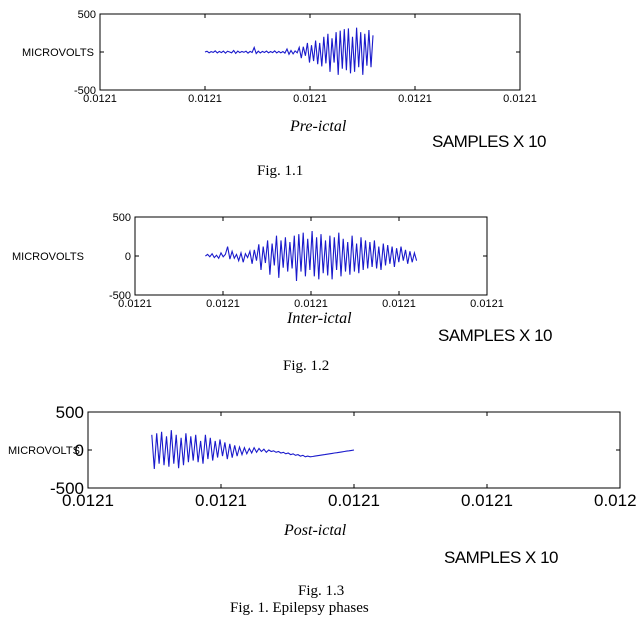 The height and width of the screenshot is (625, 636). What do you see at coordinates (501, 557) in the screenshot?
I see `xlabel-post-ictal: SAMPLES X 10` at bounding box center [501, 557].